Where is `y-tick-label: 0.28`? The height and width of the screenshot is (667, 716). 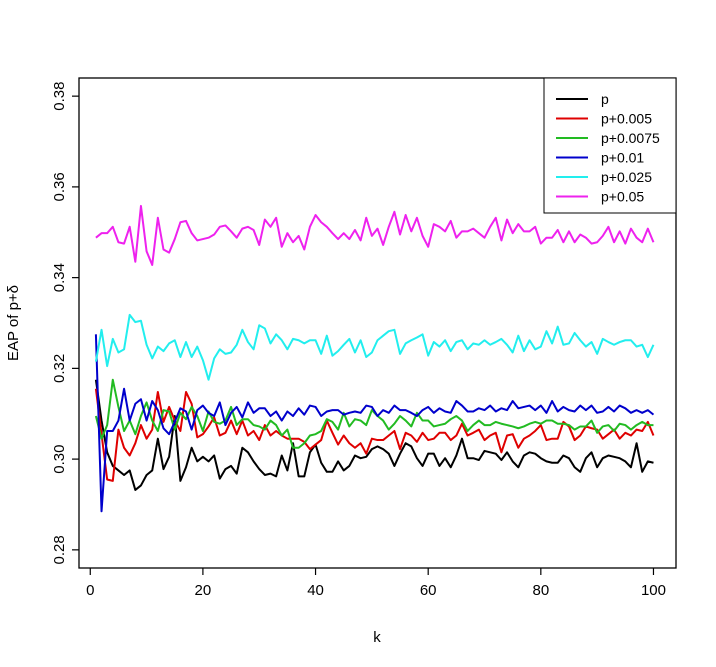 y-tick-label: 0.28 is located at coordinates (59, 549).